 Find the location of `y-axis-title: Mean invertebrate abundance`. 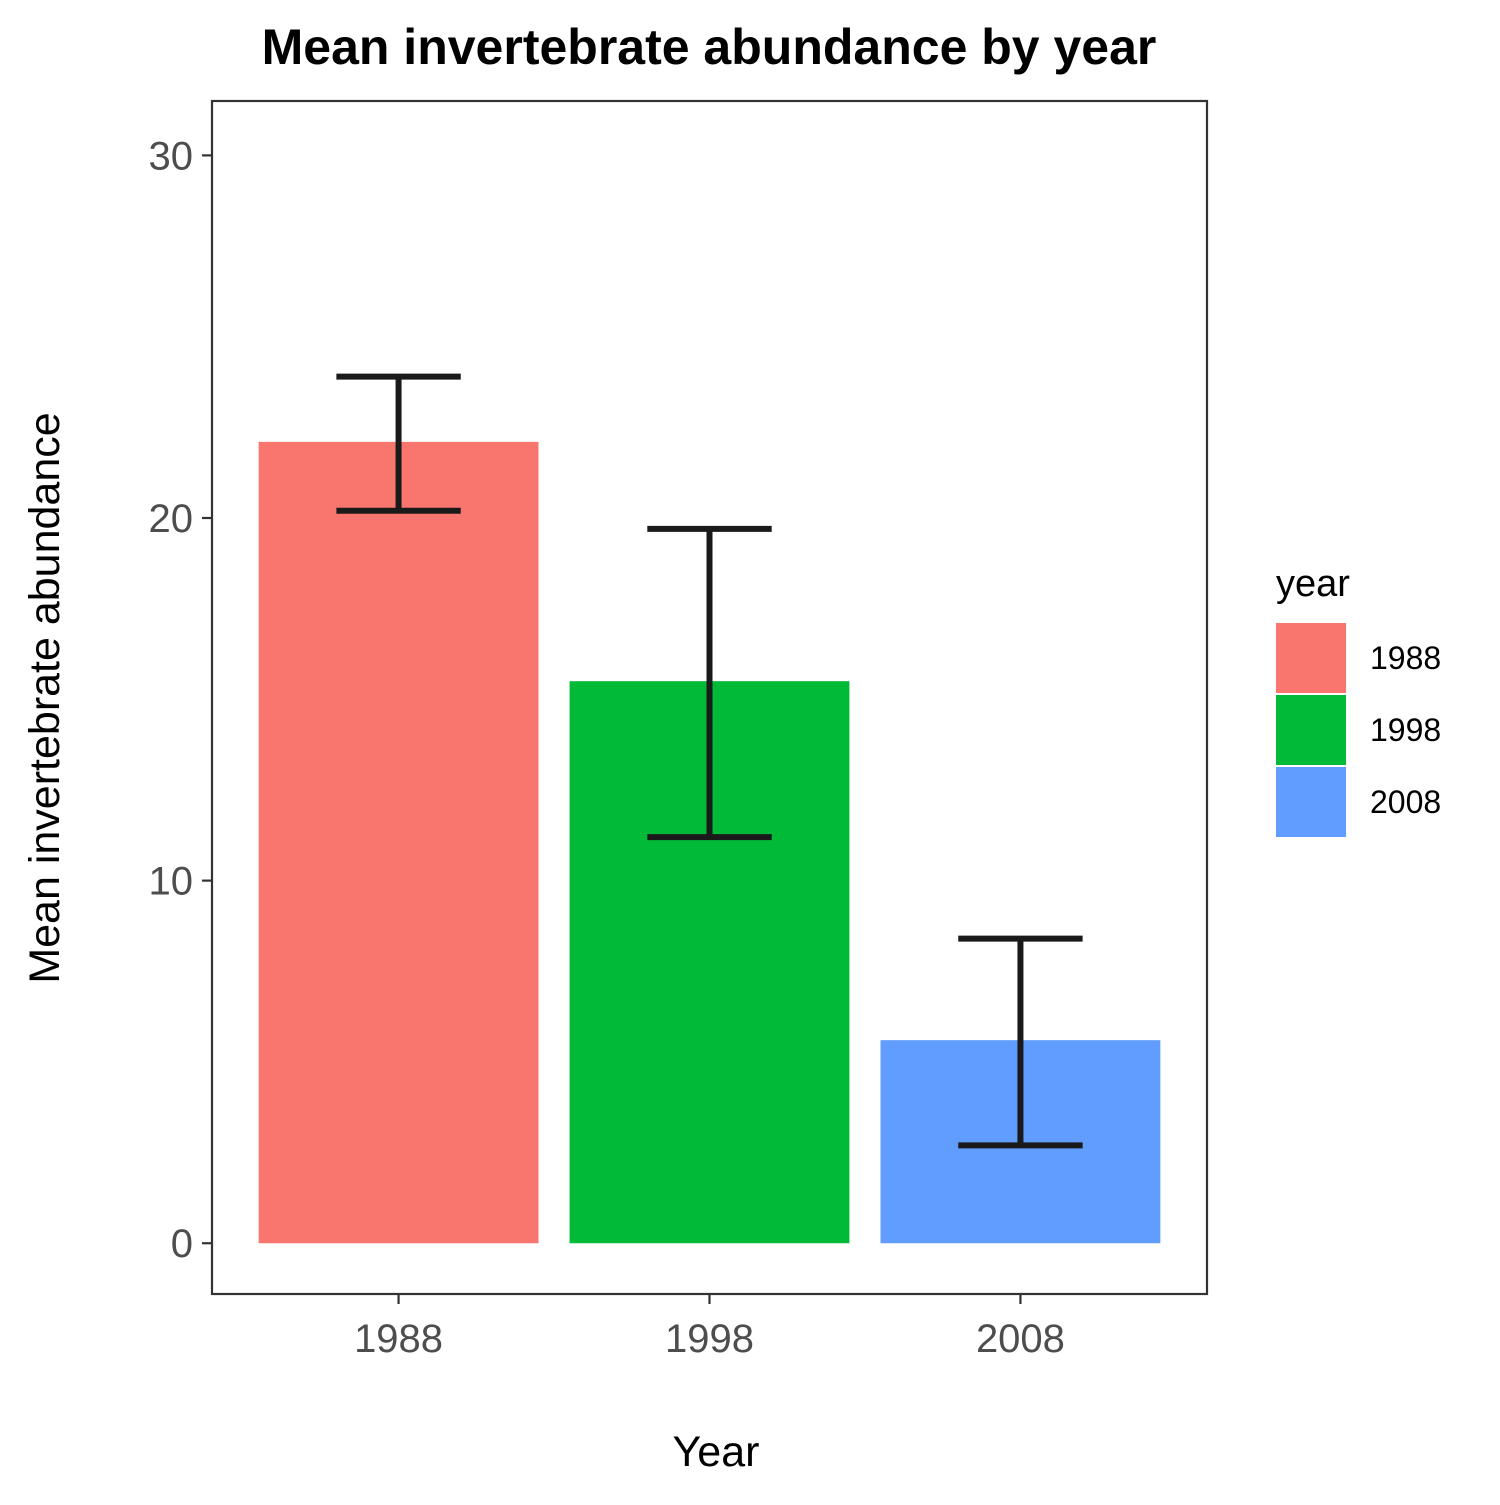

y-axis-title: Mean invertebrate abundance is located at coordinates (45, 697).